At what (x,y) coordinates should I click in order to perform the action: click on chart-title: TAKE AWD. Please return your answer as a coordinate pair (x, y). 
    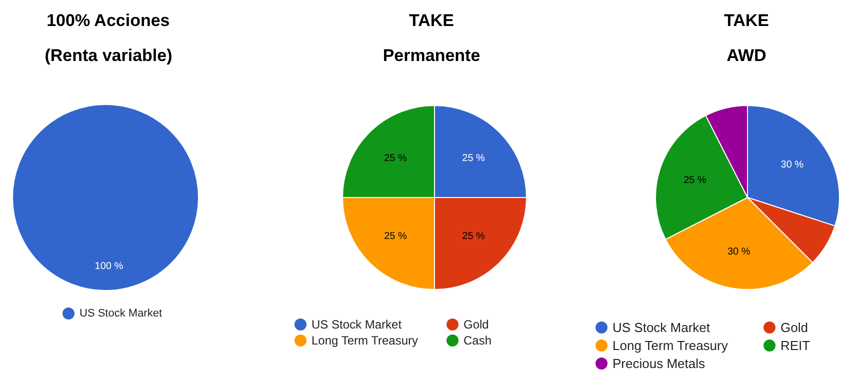
    Looking at the image, I should click on (747, 38).